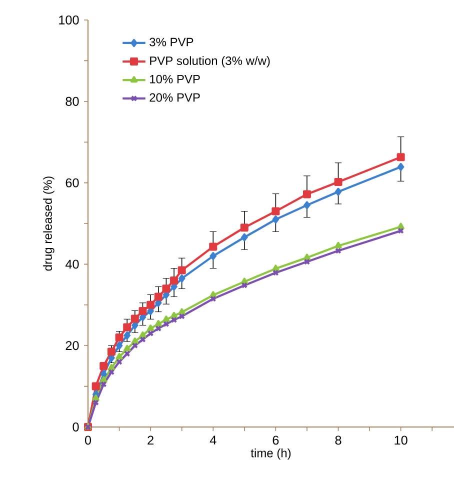 The image size is (454, 489). I want to click on legend-label: 20% PVP, so click(175, 97).